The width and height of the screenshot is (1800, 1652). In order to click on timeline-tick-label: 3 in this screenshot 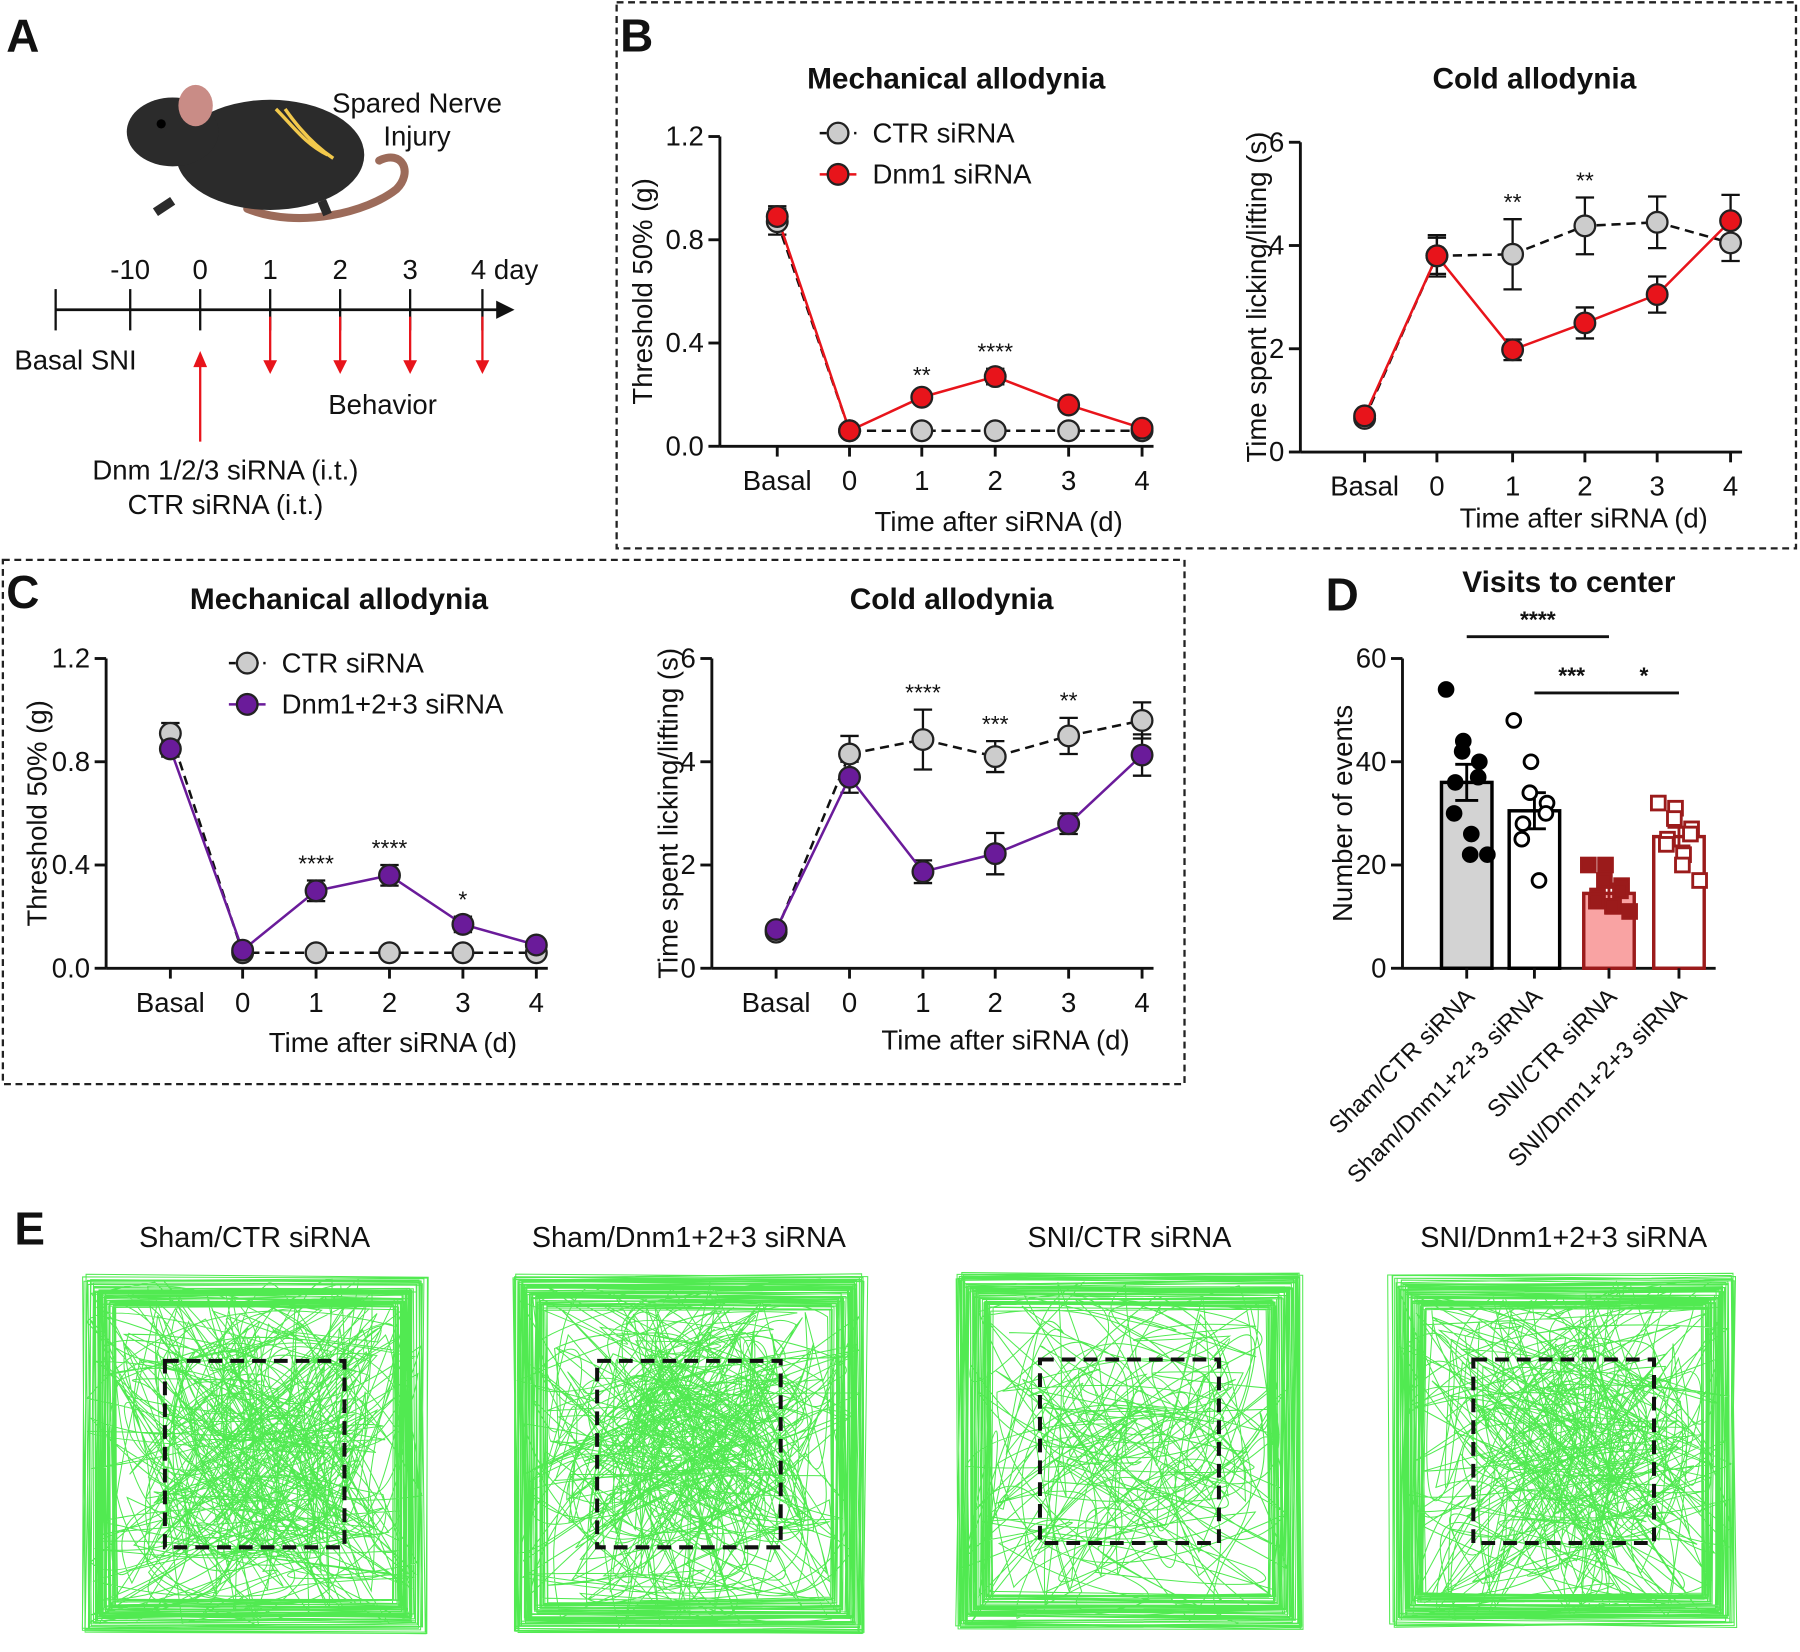, I will do `click(409, 269)`.